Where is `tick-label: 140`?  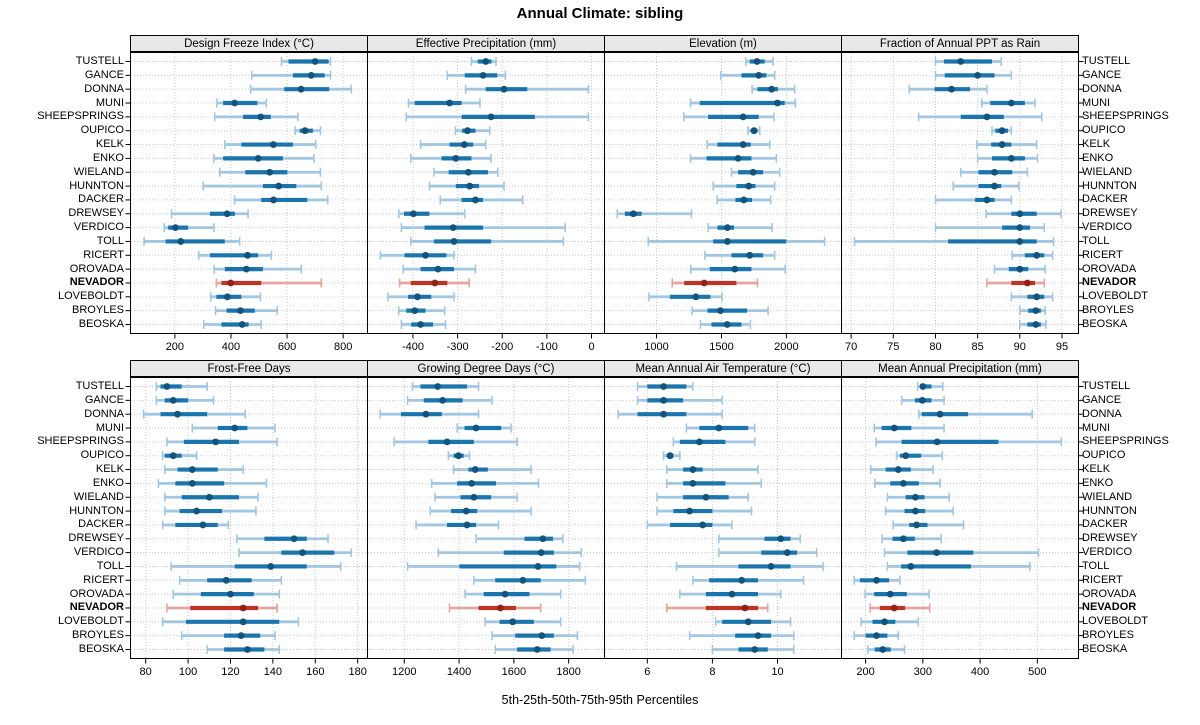
tick-label: 140 is located at coordinates (273, 672).